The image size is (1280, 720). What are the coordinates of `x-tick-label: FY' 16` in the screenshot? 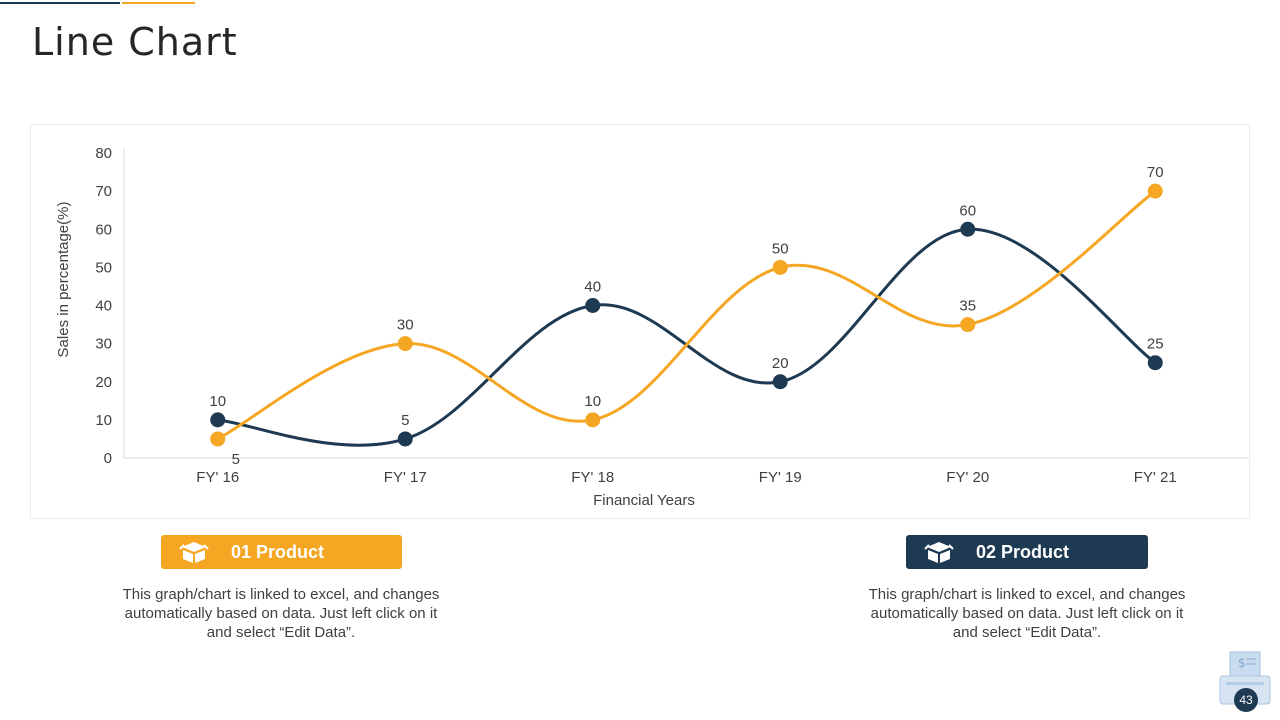 It's located at (217, 477).